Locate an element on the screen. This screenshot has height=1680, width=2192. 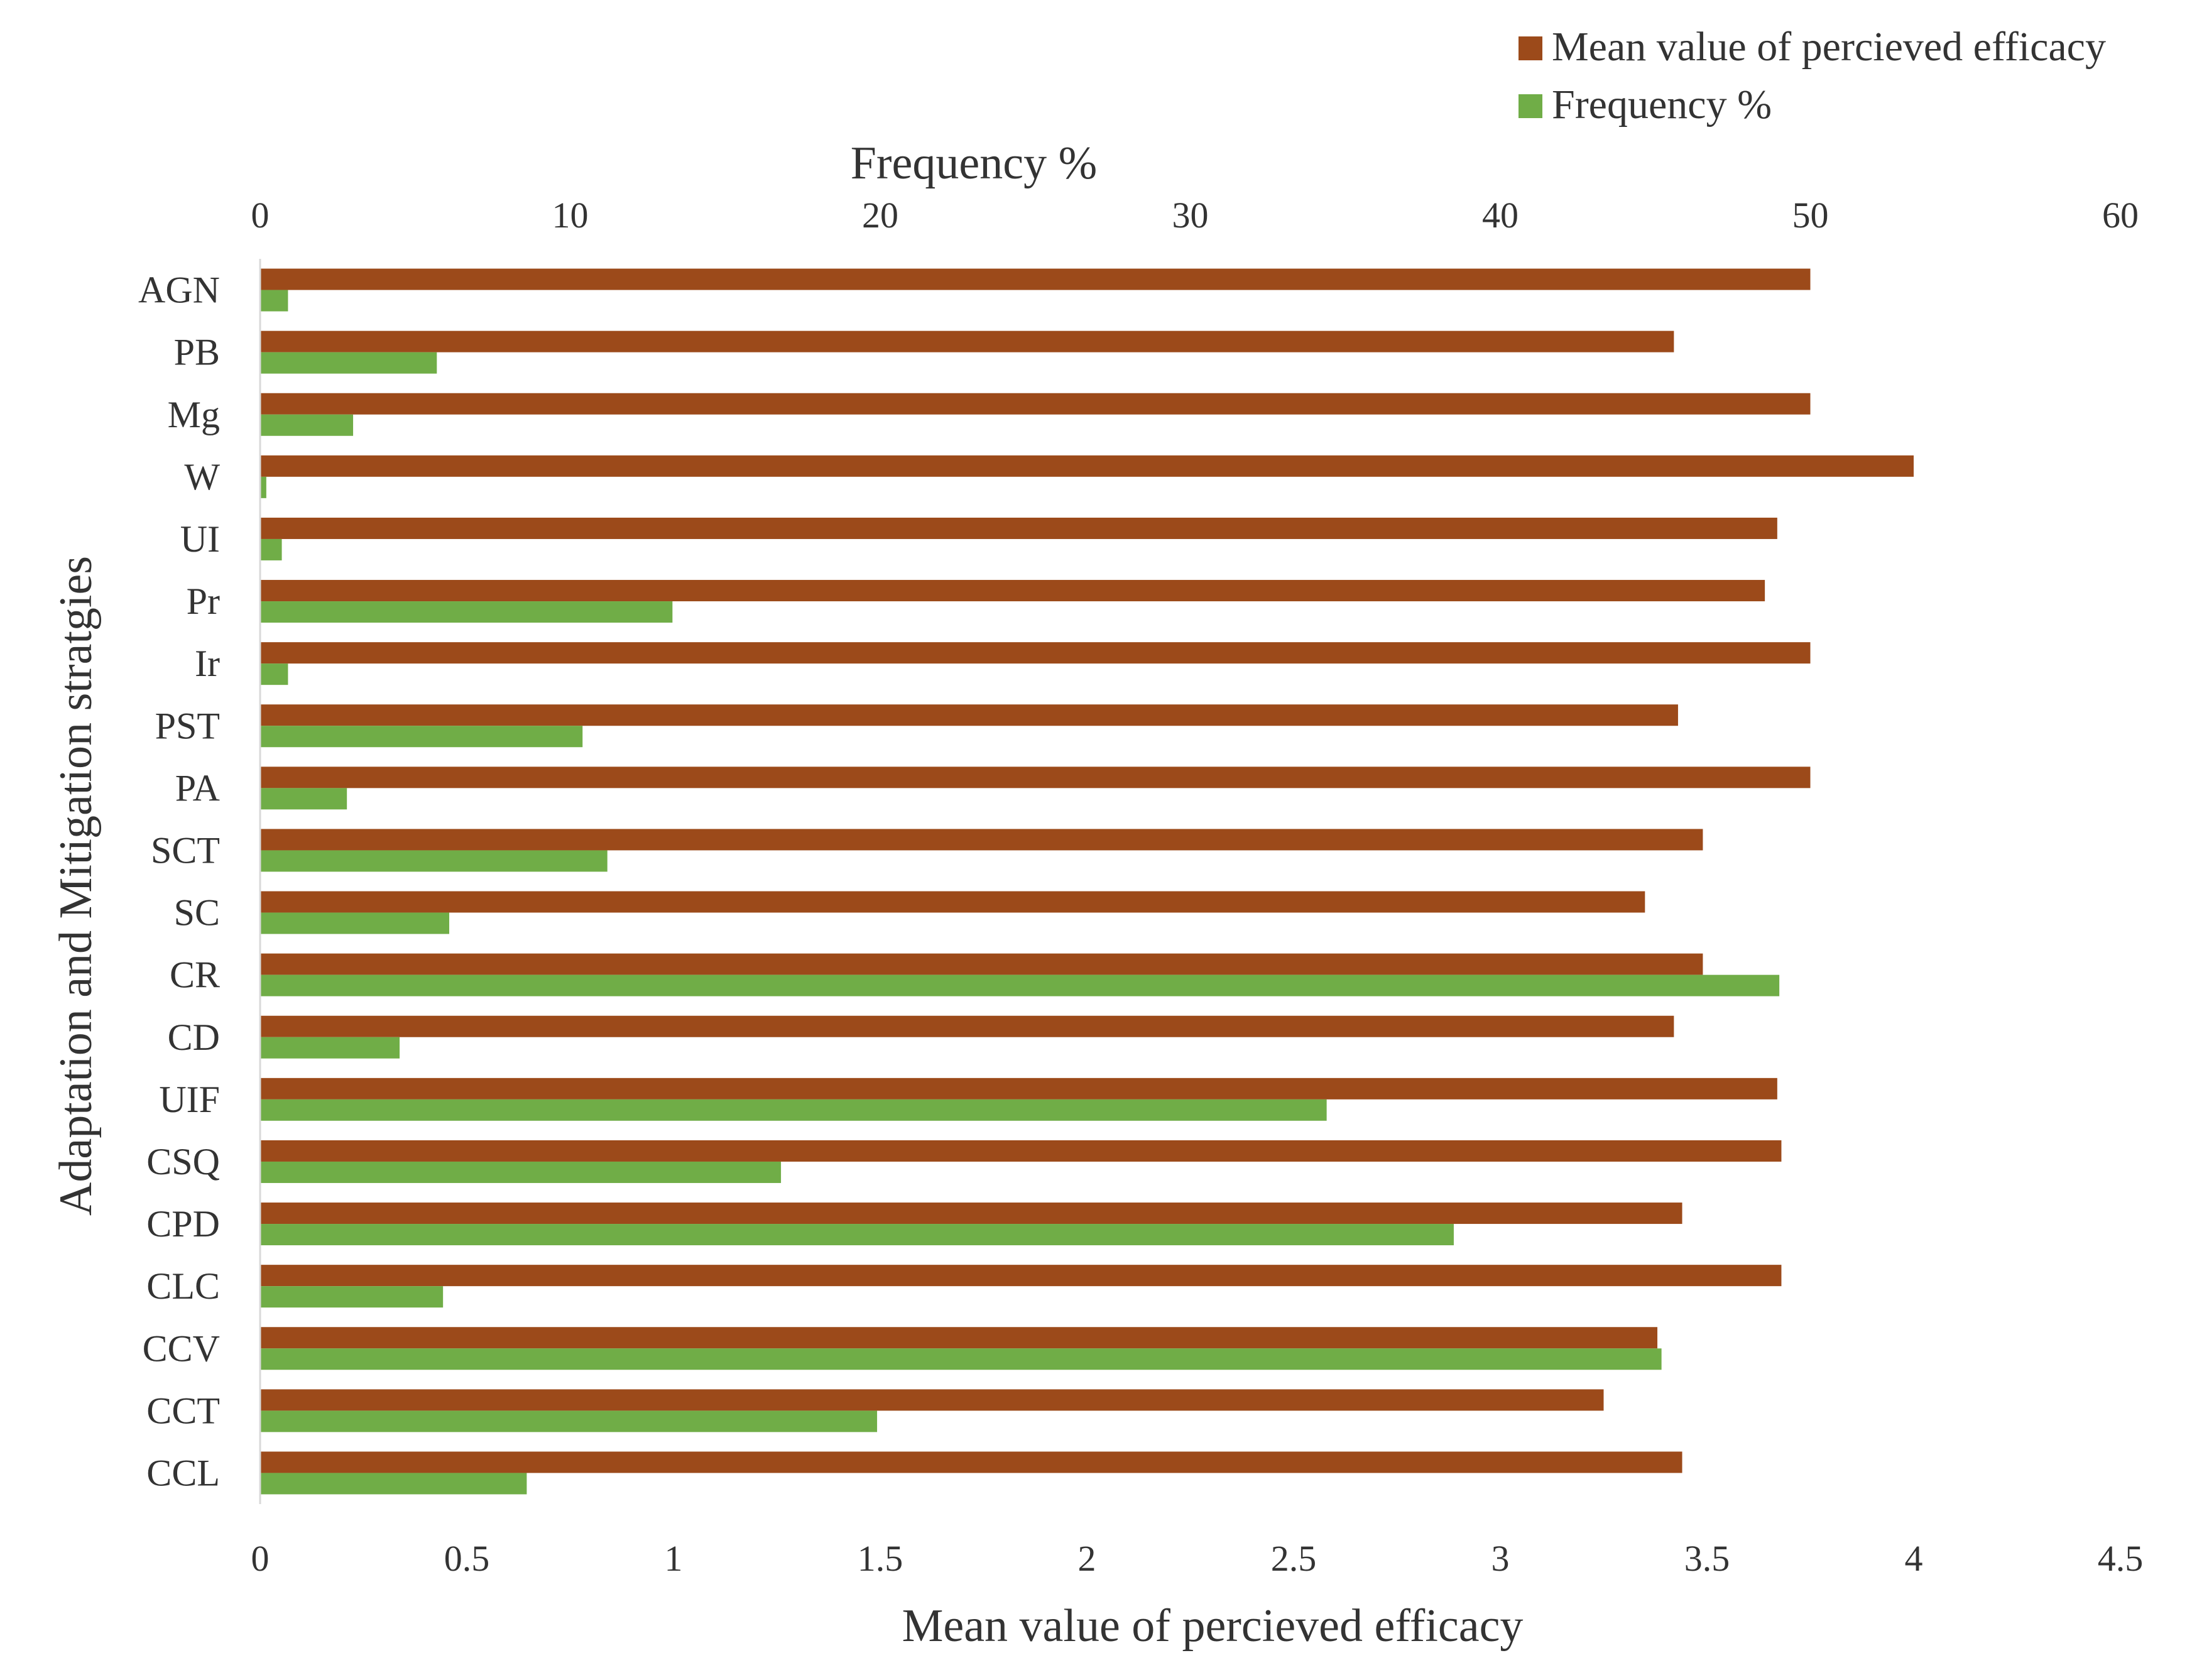
bar-frequency-cpd is located at coordinates (857, 1235).